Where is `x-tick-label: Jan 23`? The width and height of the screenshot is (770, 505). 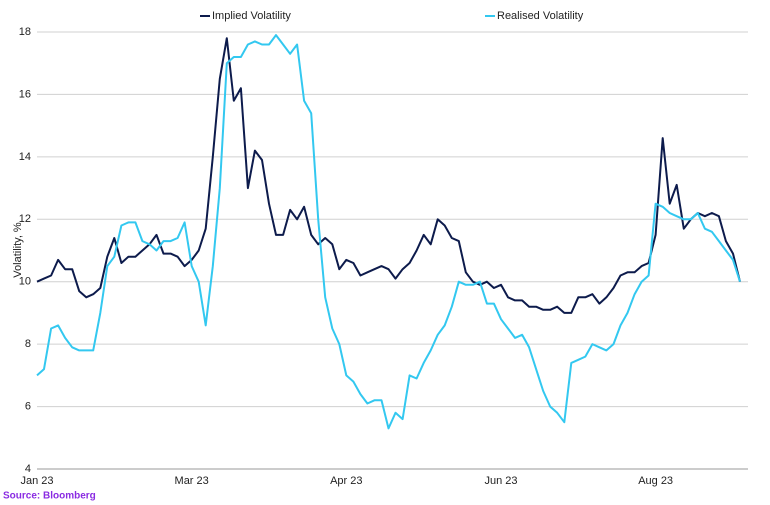
x-tick-label: Jan 23 is located at coordinates (36, 481).